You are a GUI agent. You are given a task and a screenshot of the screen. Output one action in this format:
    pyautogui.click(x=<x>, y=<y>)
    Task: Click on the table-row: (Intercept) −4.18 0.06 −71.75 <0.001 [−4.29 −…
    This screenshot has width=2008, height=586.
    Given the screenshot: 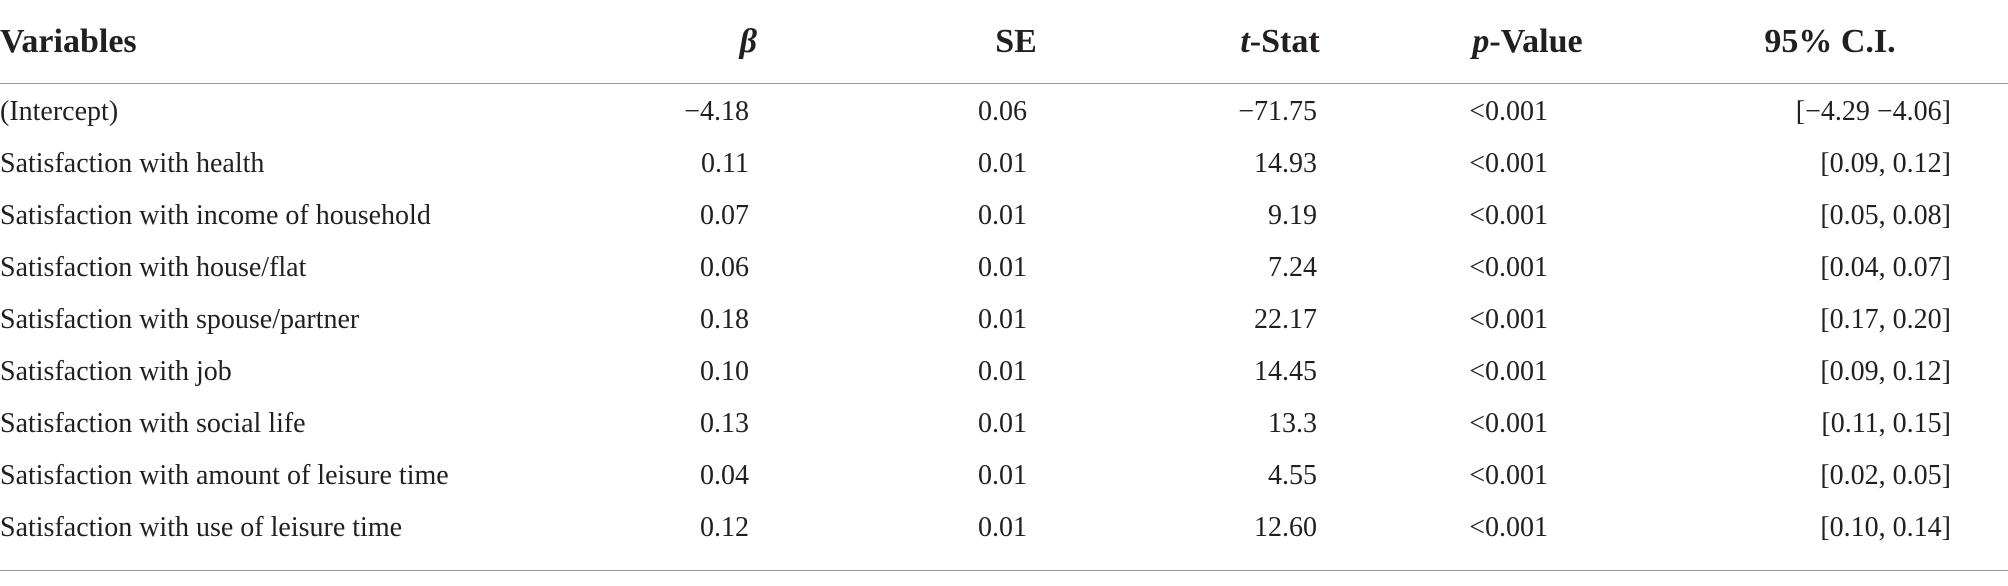 What is the action you would take?
    pyautogui.click(x=1004, y=111)
    